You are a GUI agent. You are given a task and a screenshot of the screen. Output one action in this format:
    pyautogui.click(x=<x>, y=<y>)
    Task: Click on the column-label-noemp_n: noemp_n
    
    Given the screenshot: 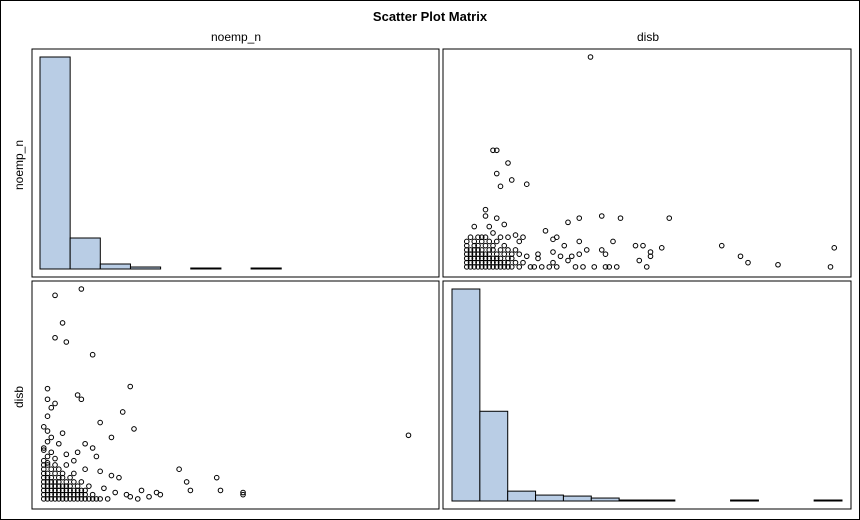 What is the action you would take?
    pyautogui.click(x=236, y=37)
    